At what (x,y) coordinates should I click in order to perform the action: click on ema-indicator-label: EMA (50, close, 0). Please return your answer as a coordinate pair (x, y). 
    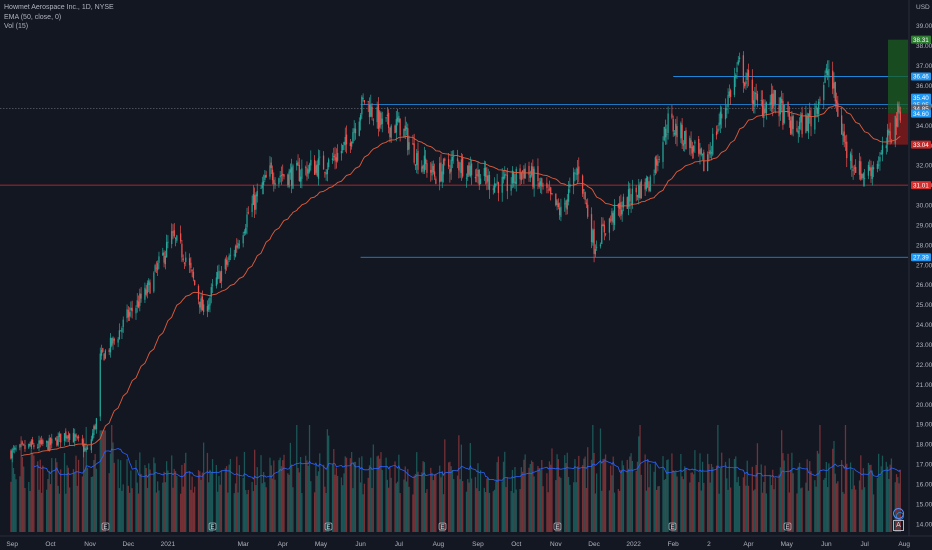
    Looking at the image, I should click on (33, 17).